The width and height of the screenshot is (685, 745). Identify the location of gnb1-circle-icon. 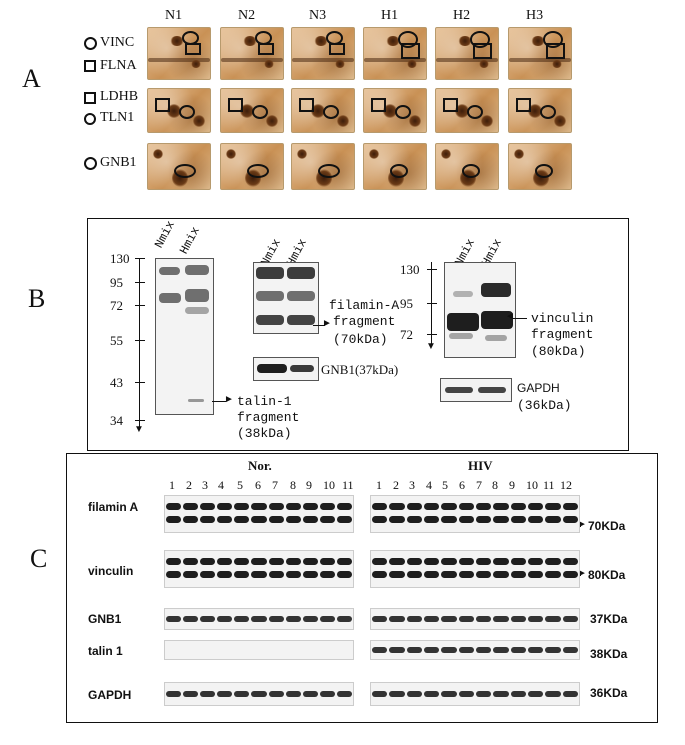
(90, 163).